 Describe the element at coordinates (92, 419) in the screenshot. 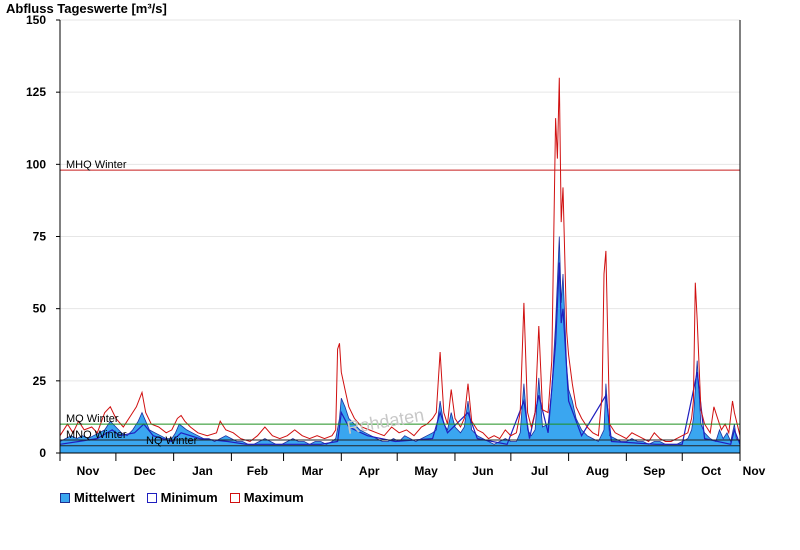

I see `reference-label: MQ Winter` at that location.